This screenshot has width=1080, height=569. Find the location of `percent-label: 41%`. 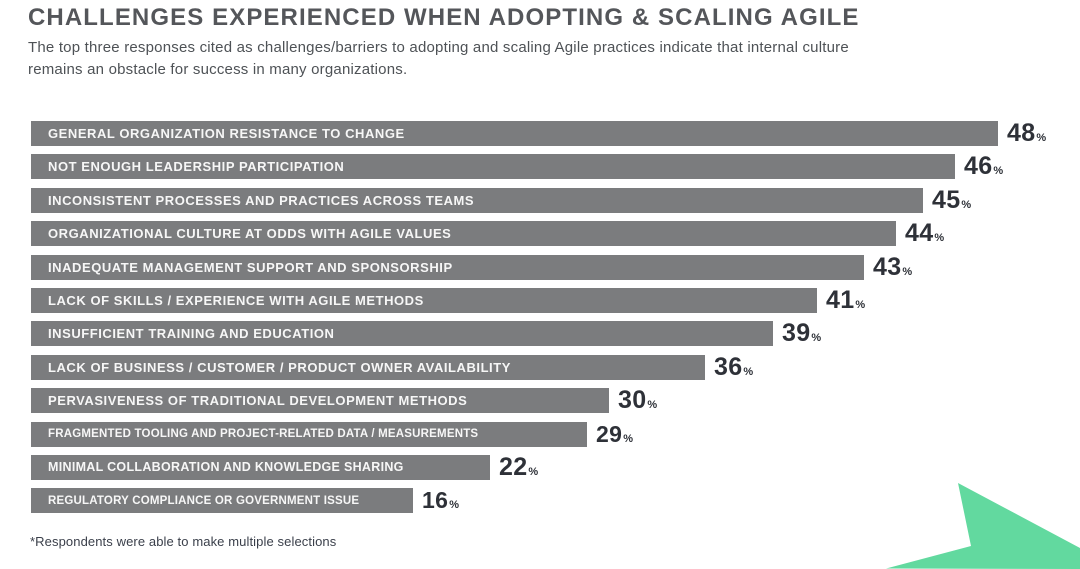

percent-label: 41% is located at coordinates (845, 300).